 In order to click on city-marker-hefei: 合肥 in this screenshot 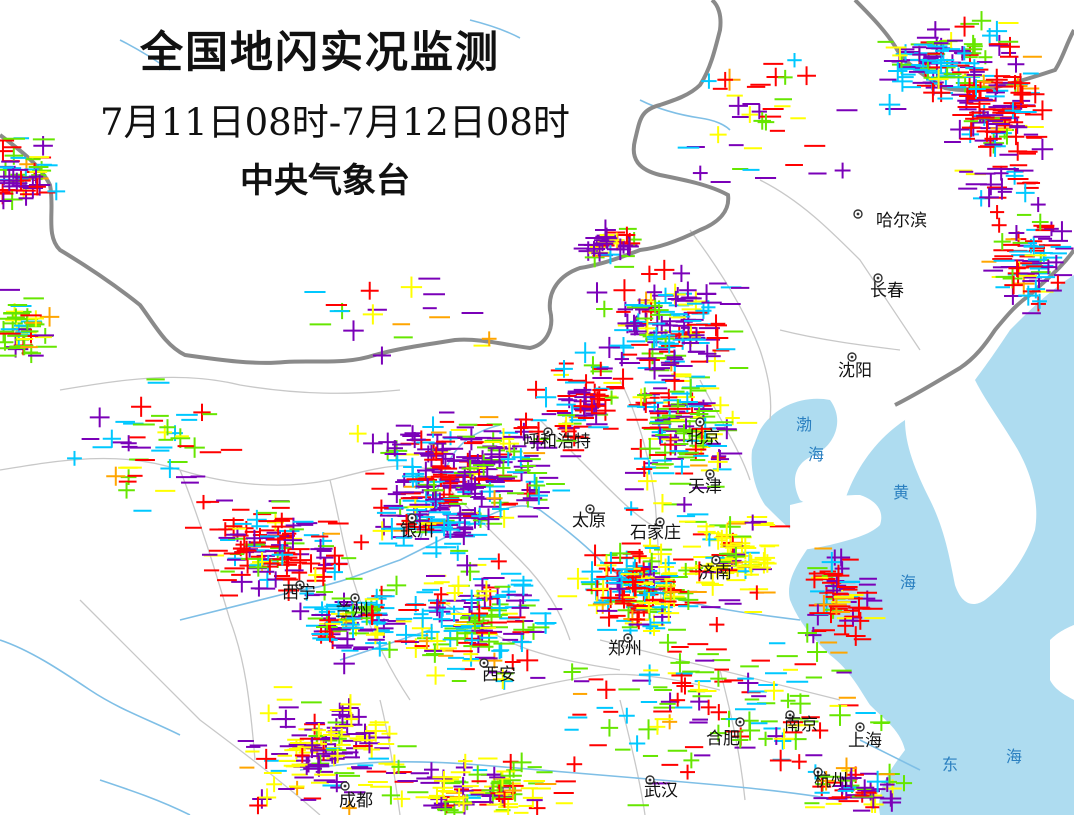, I will do `click(725, 733)`.